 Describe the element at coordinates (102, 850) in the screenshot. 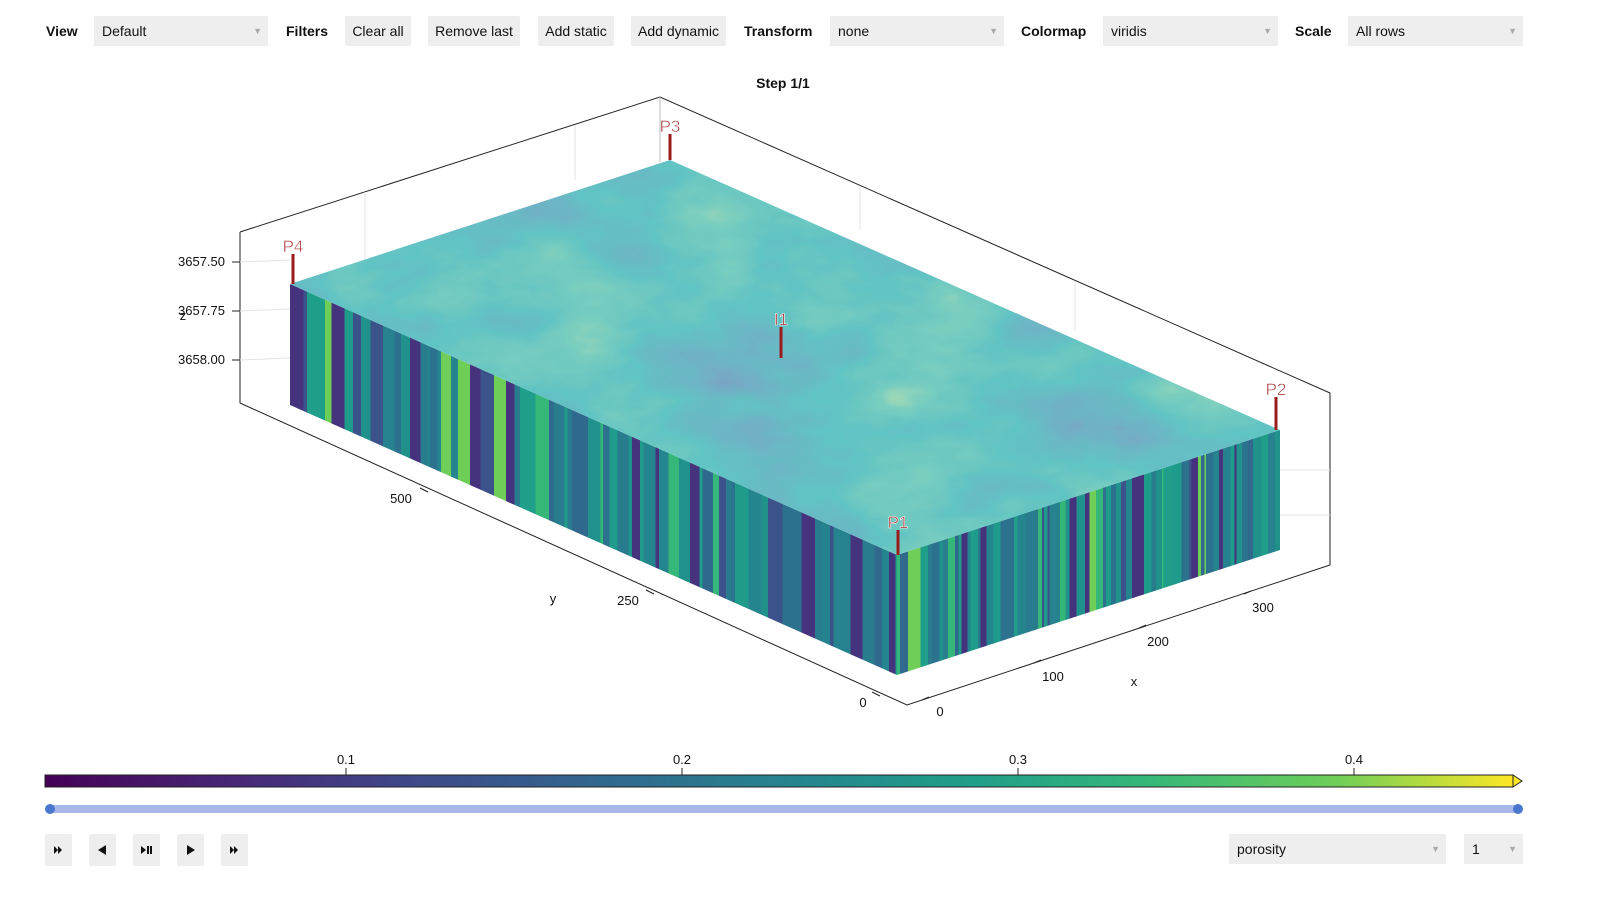

I see `prev-button` at that location.